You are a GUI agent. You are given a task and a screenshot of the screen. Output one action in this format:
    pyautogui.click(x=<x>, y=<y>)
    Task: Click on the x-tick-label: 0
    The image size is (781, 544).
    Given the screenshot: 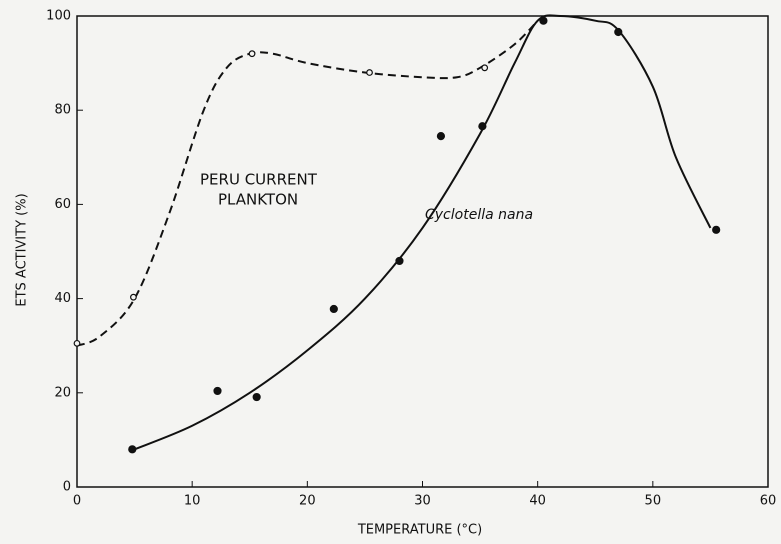 What is the action you would take?
    pyautogui.click(x=77, y=501)
    